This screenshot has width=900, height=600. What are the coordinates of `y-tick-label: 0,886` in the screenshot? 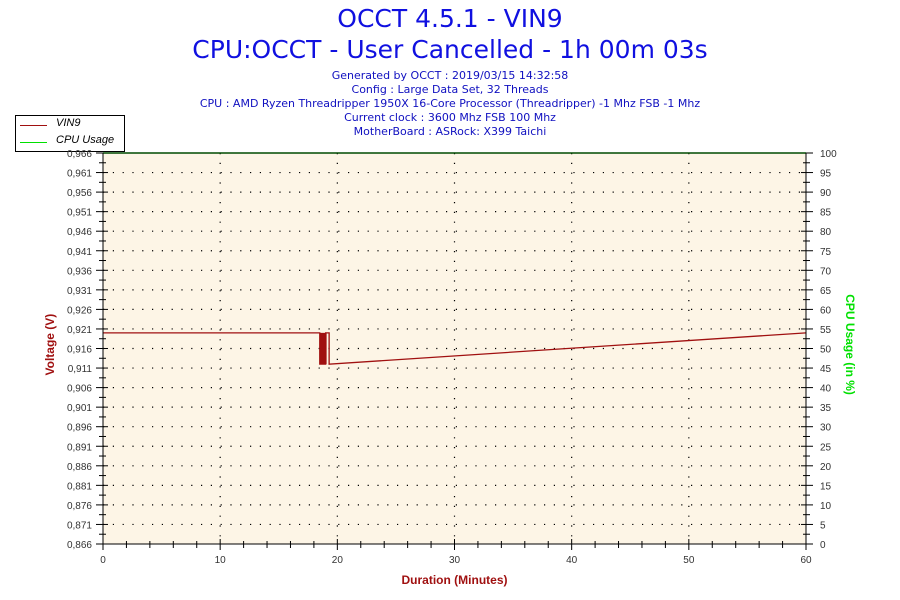 It's located at (79, 467).